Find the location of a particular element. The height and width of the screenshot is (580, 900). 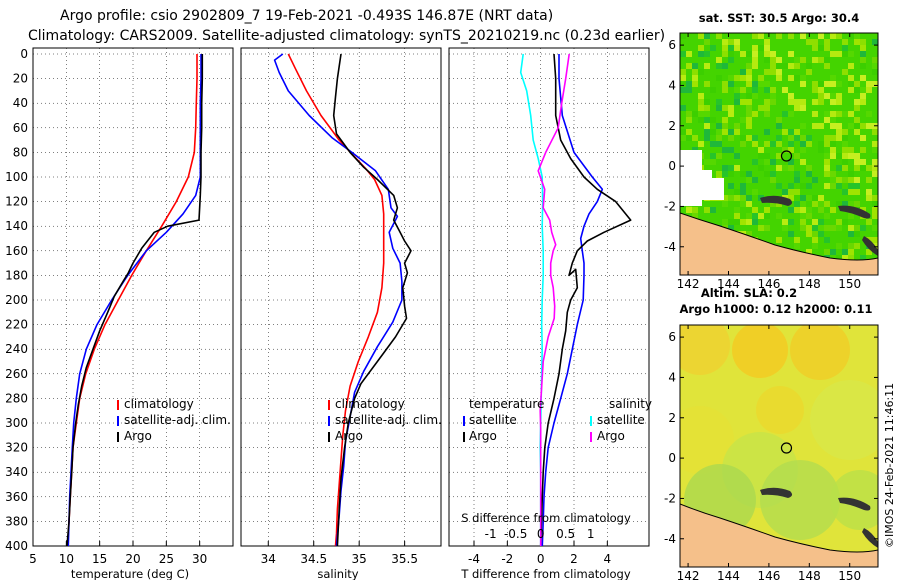

sla-land-island is located at coordinates (776, 492).